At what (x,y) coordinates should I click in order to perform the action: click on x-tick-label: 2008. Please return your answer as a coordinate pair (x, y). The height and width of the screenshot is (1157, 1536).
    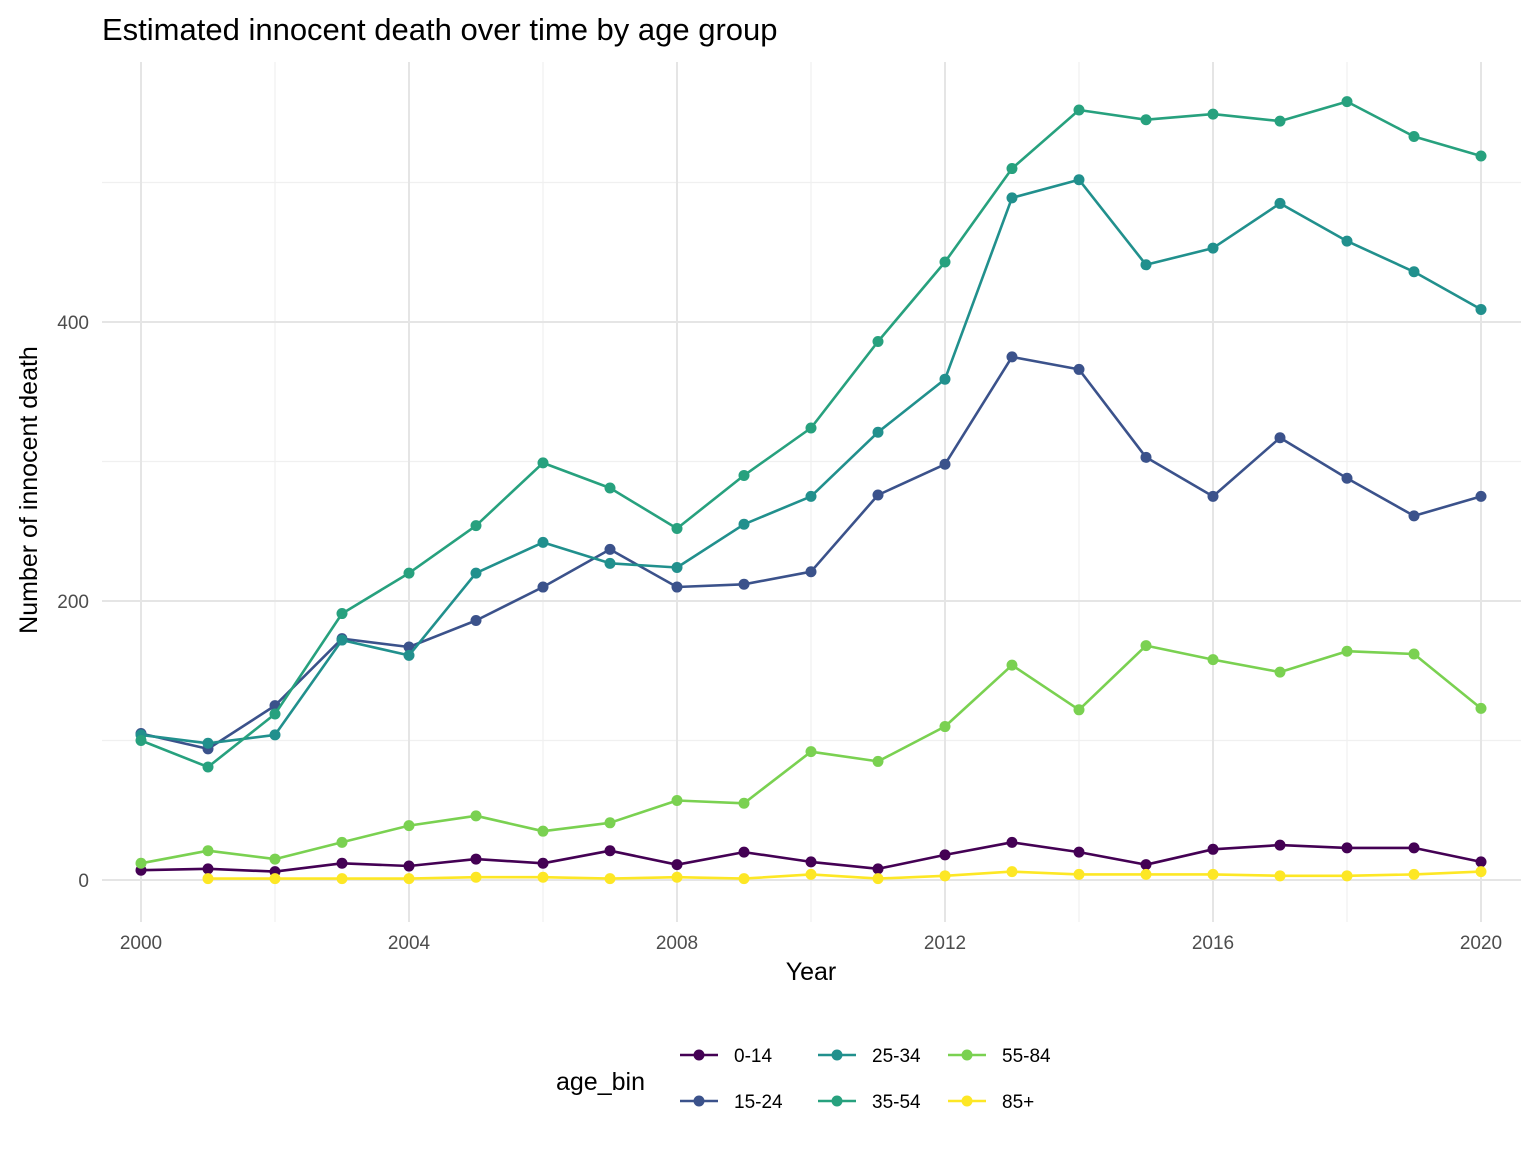
    Looking at the image, I should click on (677, 943).